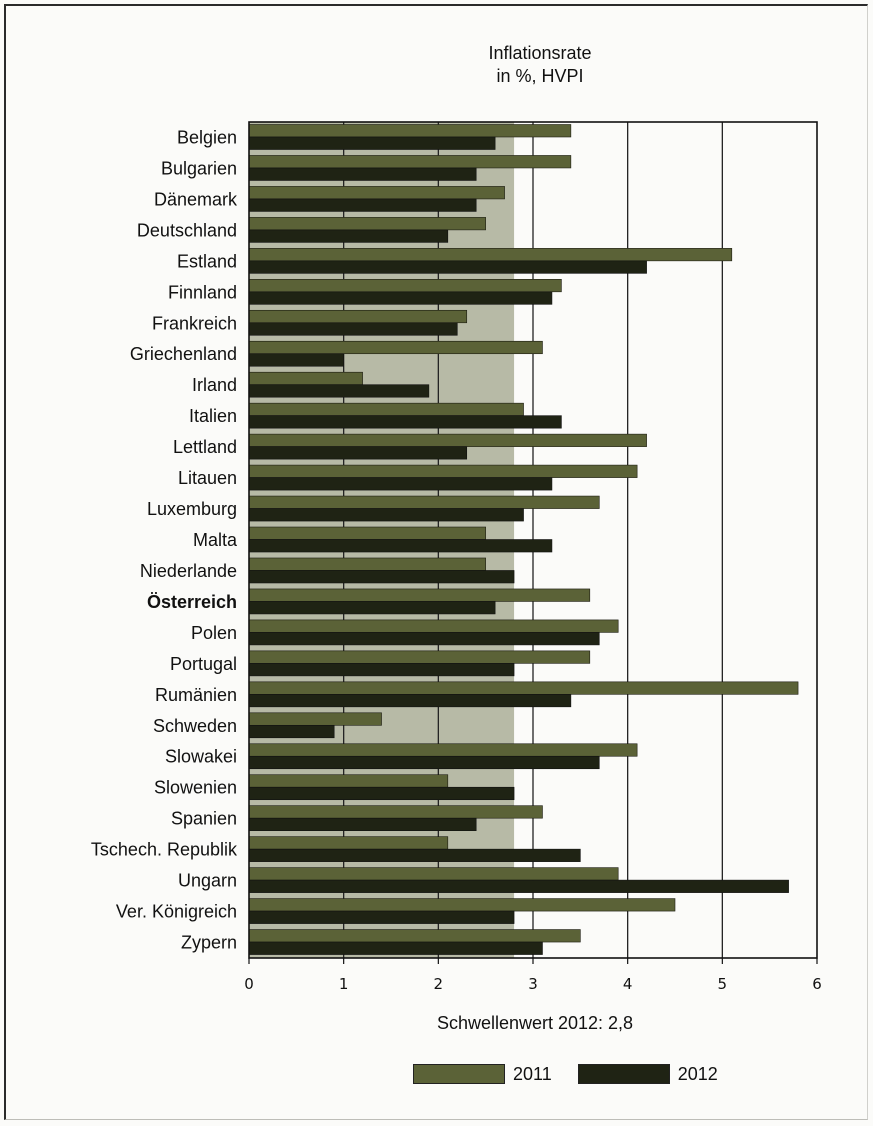 This screenshot has width=873, height=1126. I want to click on bar-2011-rumaenien, so click(523, 688).